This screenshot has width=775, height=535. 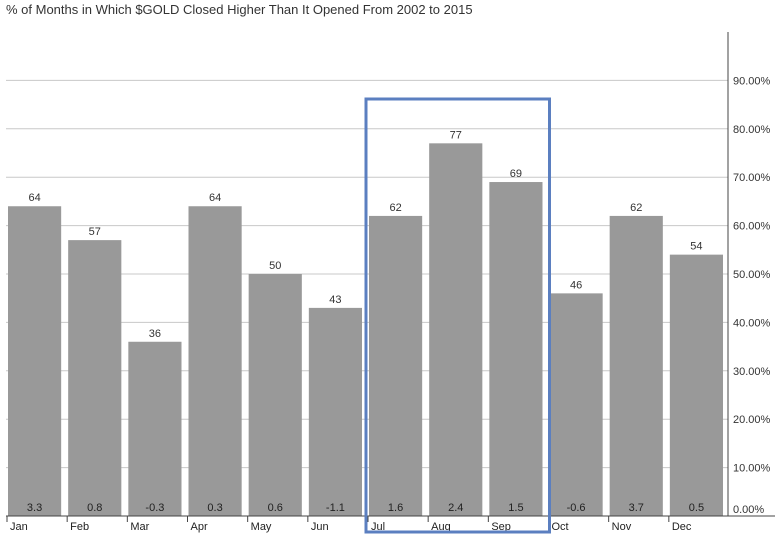 What do you see at coordinates (139, 527) in the screenshot?
I see `category-label: Mar` at bounding box center [139, 527].